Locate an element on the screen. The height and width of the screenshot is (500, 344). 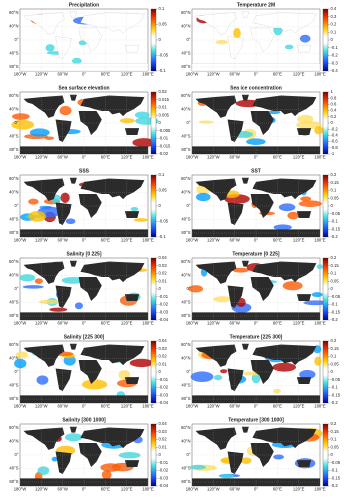
panel-title: Temperature [300 1000] is located at coordinates (256, 420).